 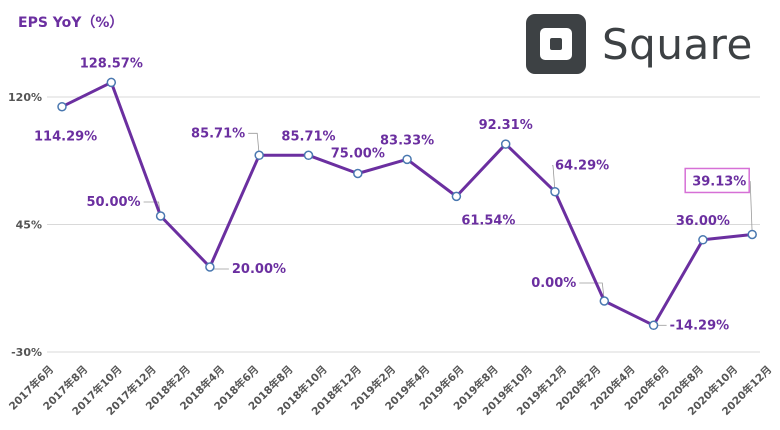 What do you see at coordinates (113, 202) in the screenshot?
I see `data-label: 50.00%` at bounding box center [113, 202].